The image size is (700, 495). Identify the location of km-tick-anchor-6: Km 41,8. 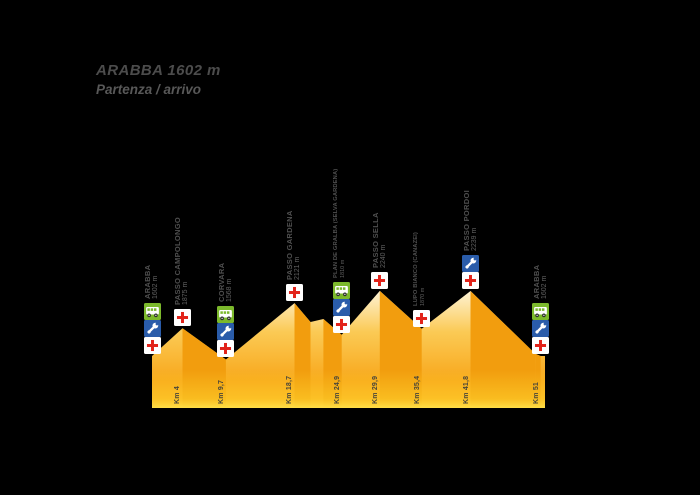
(466, 390).